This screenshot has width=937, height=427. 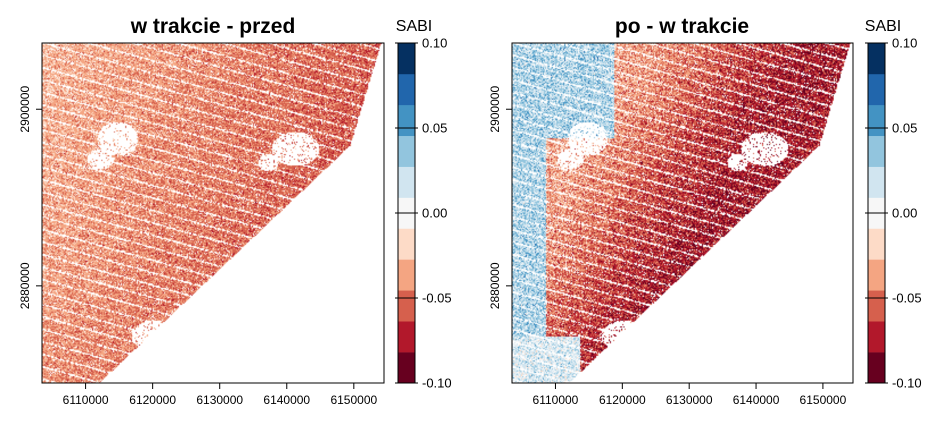 What do you see at coordinates (682, 26) in the screenshot?
I see `chart-title: po - w trakcie` at bounding box center [682, 26].